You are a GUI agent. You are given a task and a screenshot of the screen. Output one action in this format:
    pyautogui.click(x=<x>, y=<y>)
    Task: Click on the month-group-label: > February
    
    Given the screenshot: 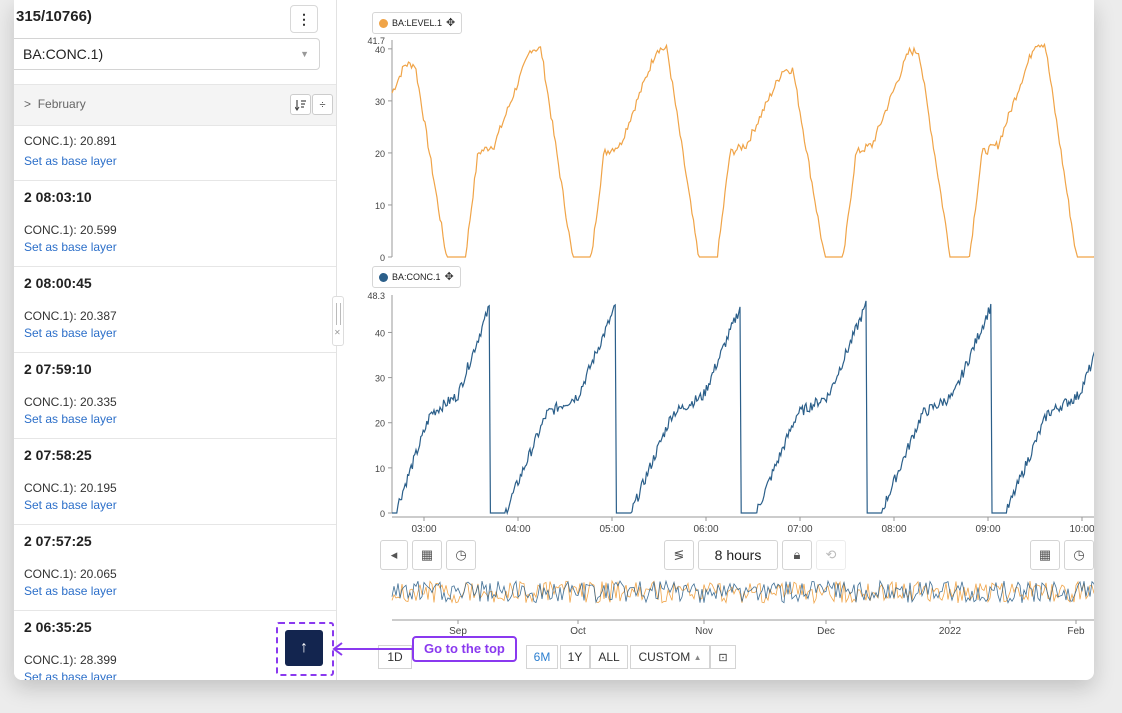 What is the action you would take?
    pyautogui.click(x=55, y=104)
    